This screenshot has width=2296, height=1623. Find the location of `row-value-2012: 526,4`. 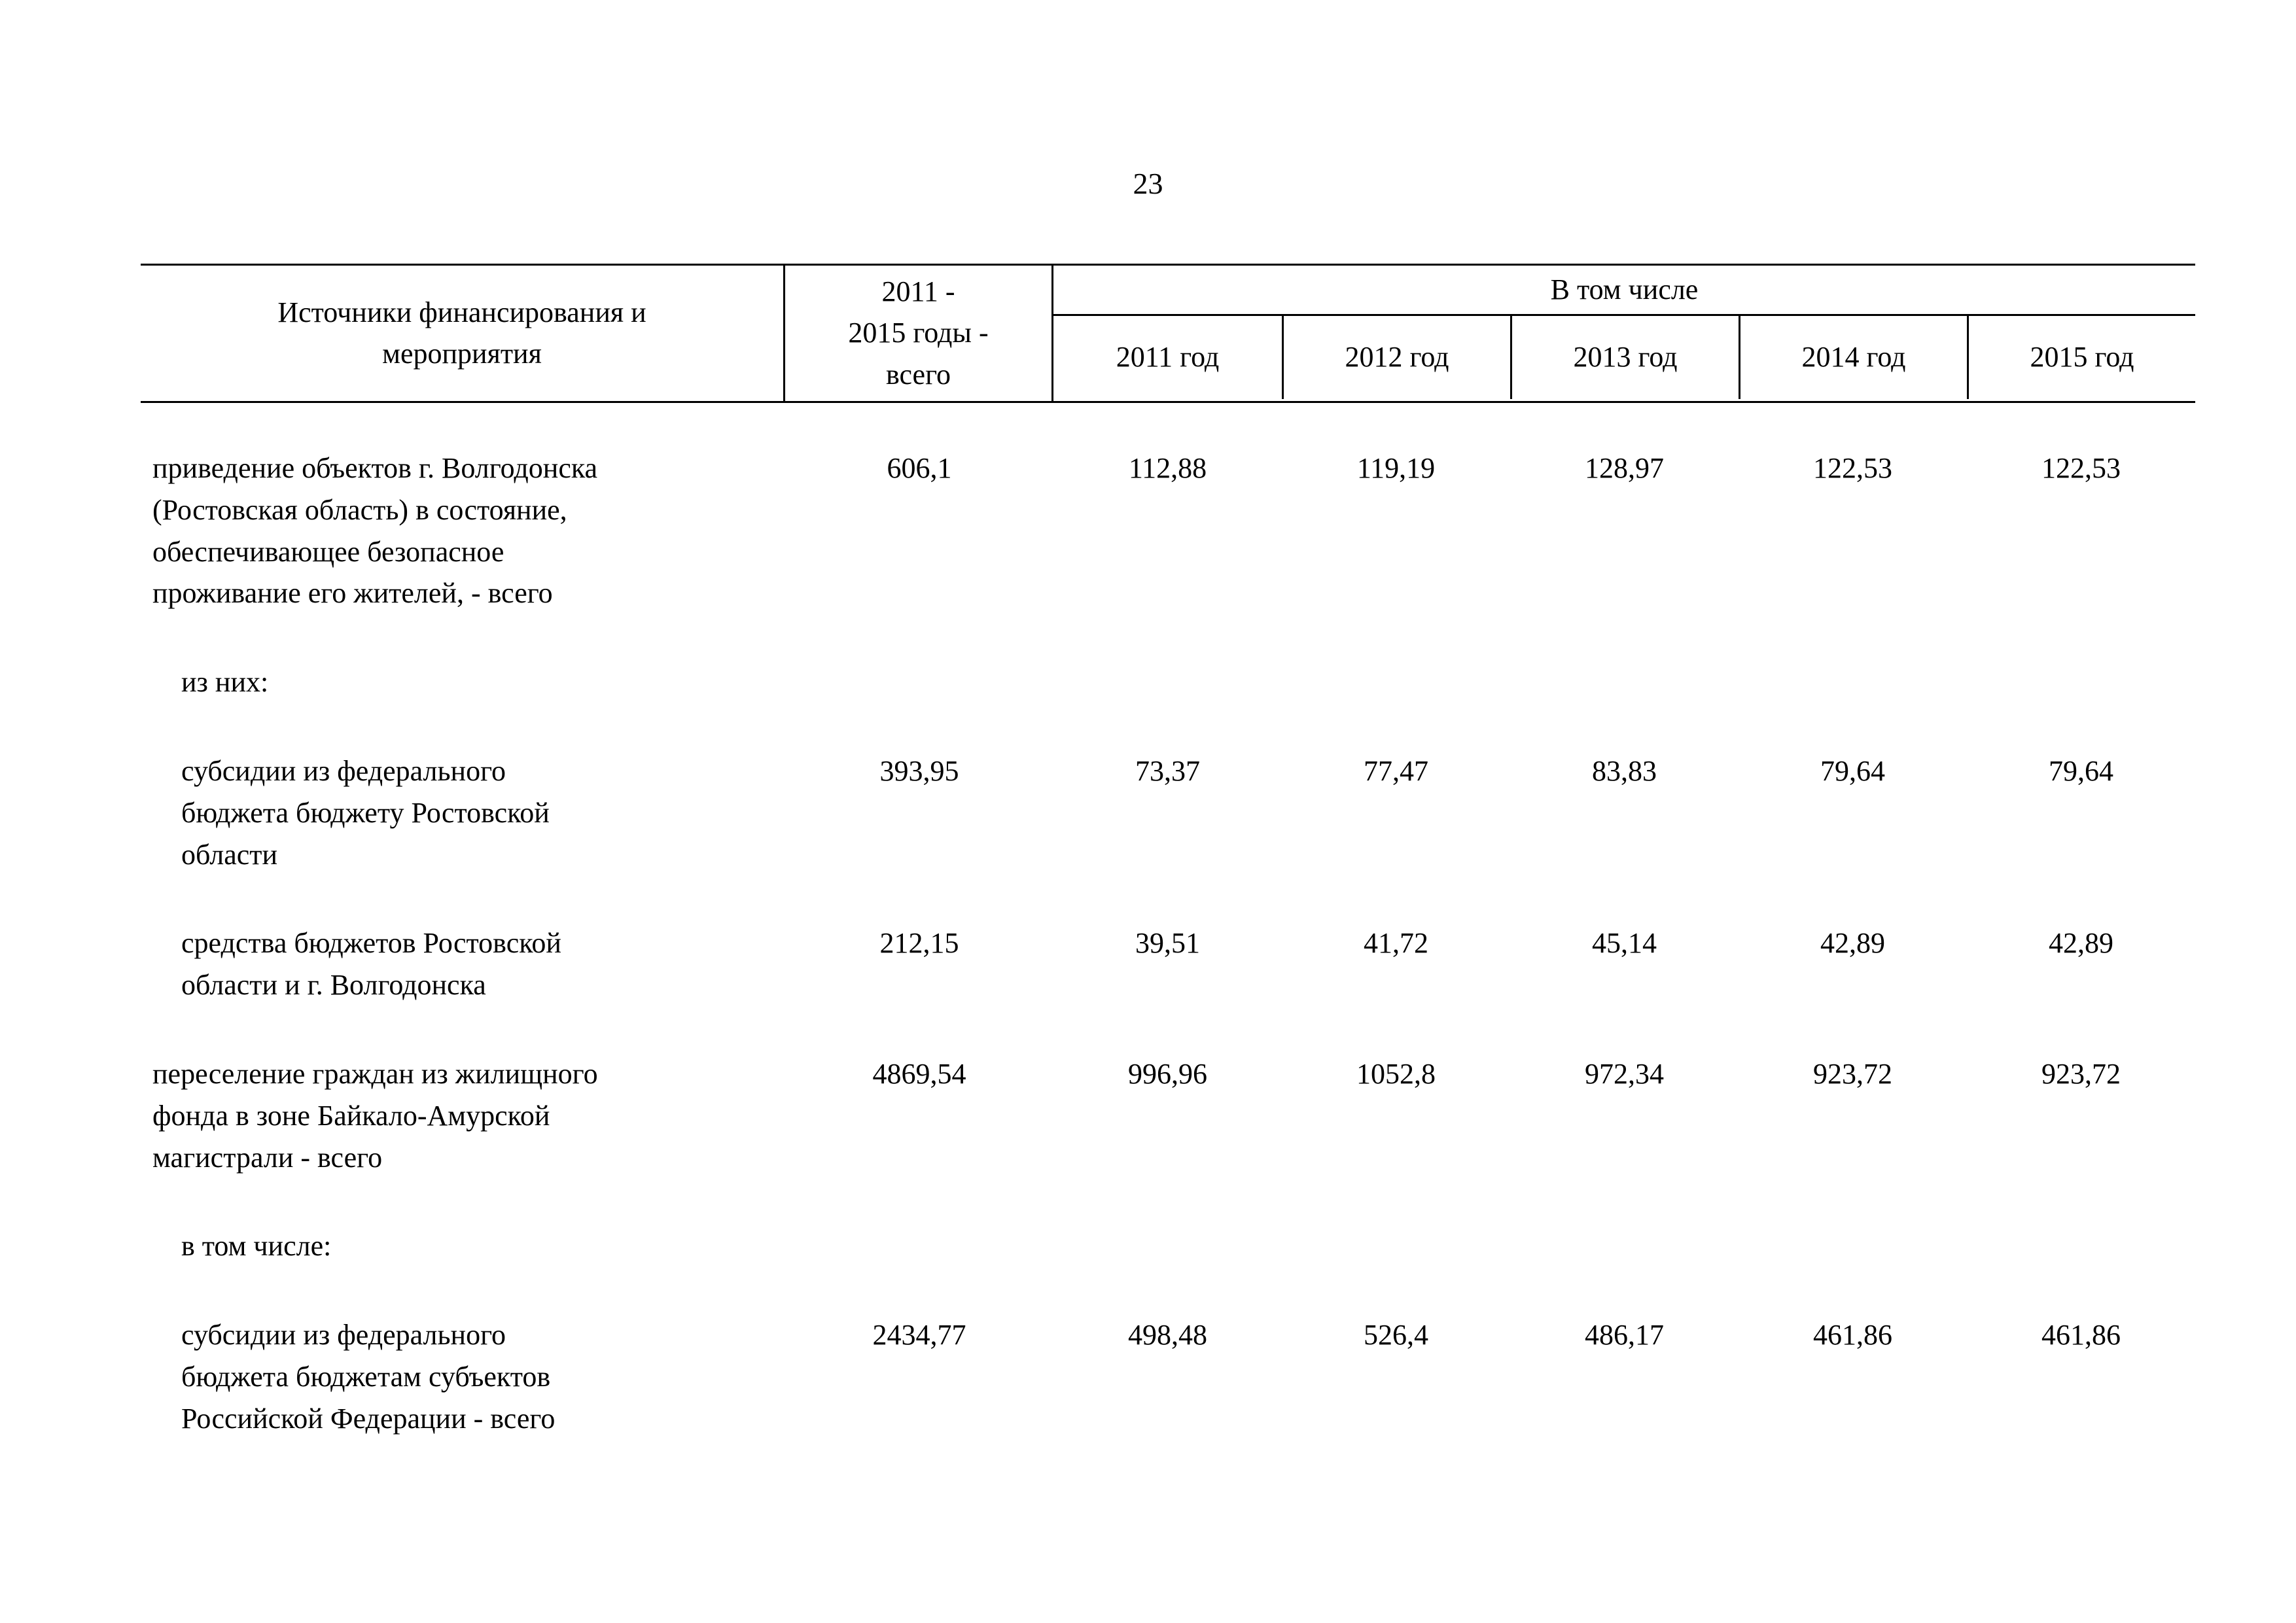

row-value-2012: 526,4 is located at coordinates (1396, 1336).